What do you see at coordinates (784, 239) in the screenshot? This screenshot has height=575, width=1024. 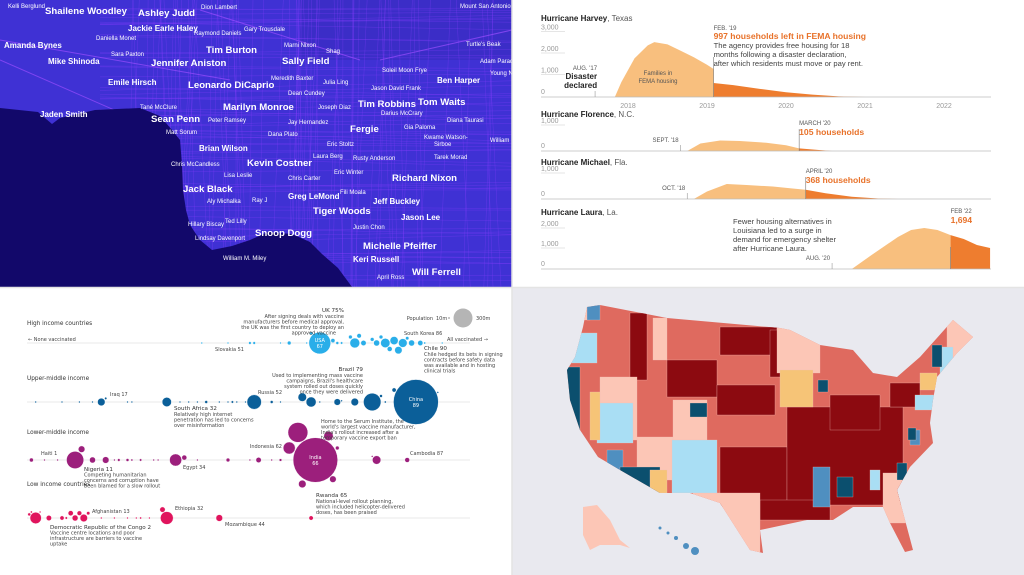 I see `panel-note: demand for emergency shelter` at bounding box center [784, 239].